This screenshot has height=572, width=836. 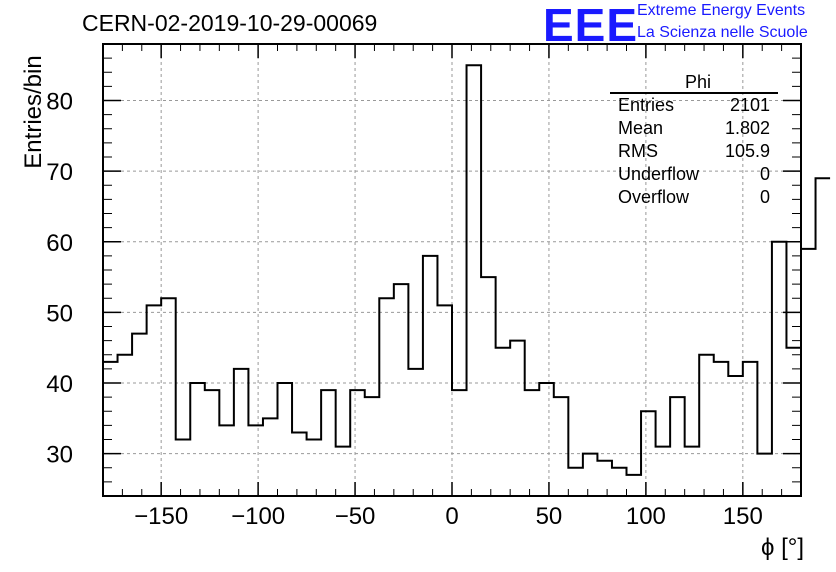 I want to click on stats-row-entries: Entries 2101, so click(x=694, y=105).